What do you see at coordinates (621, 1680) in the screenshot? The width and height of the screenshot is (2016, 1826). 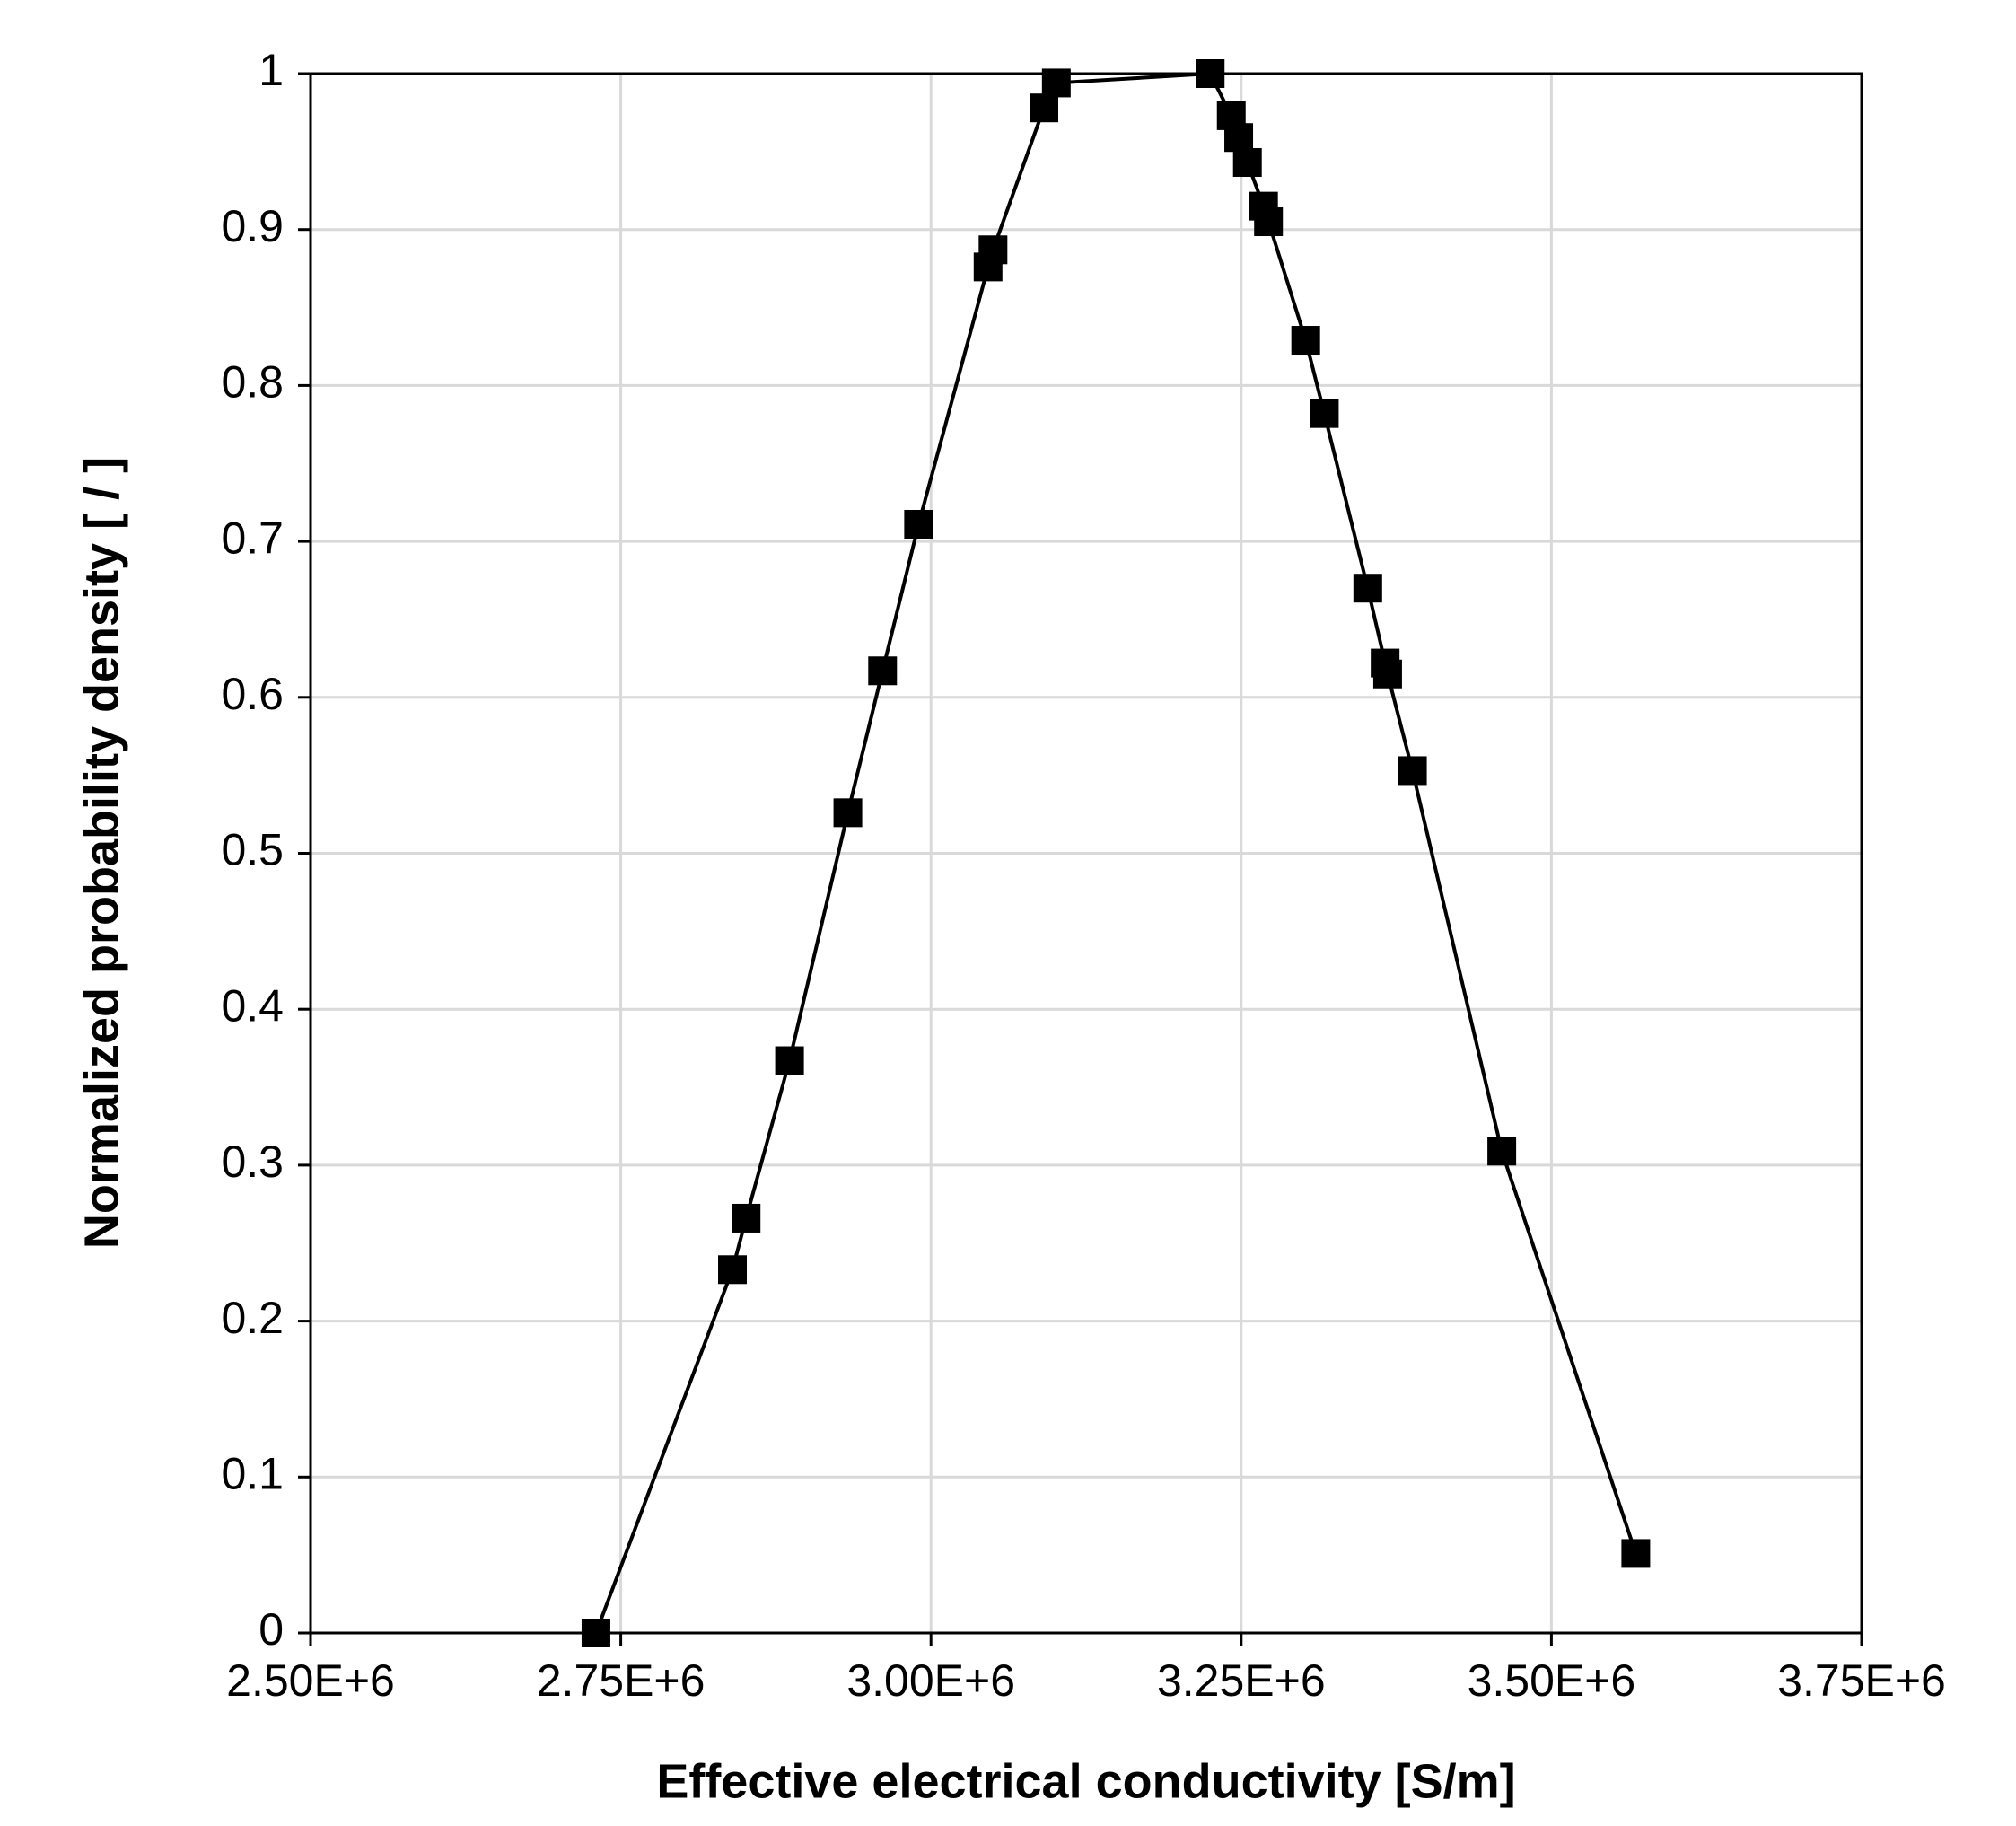 I see `x-tick-label: 2.75E+6` at bounding box center [621, 1680].